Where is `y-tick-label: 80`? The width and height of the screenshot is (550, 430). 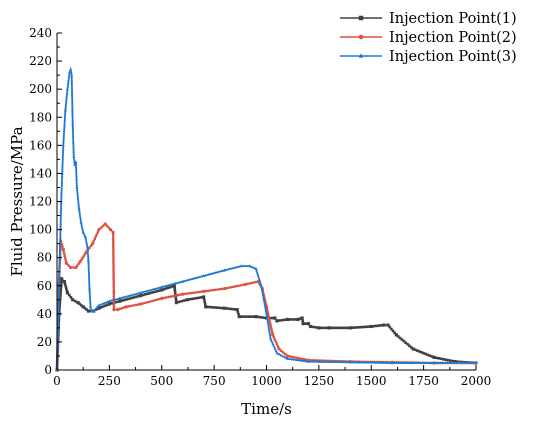 y-tick-label: 80 is located at coordinates (44, 258).